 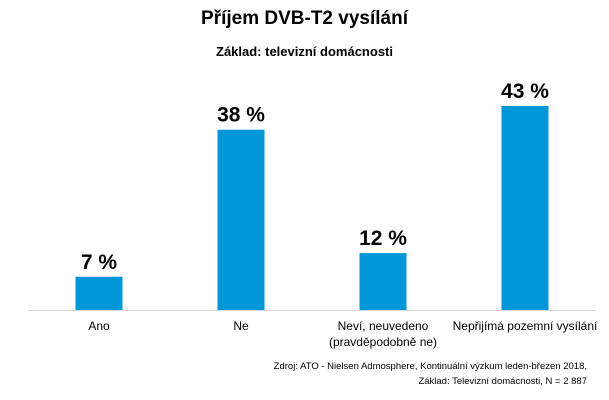 I want to click on data-label: 43 %, so click(x=525, y=91).